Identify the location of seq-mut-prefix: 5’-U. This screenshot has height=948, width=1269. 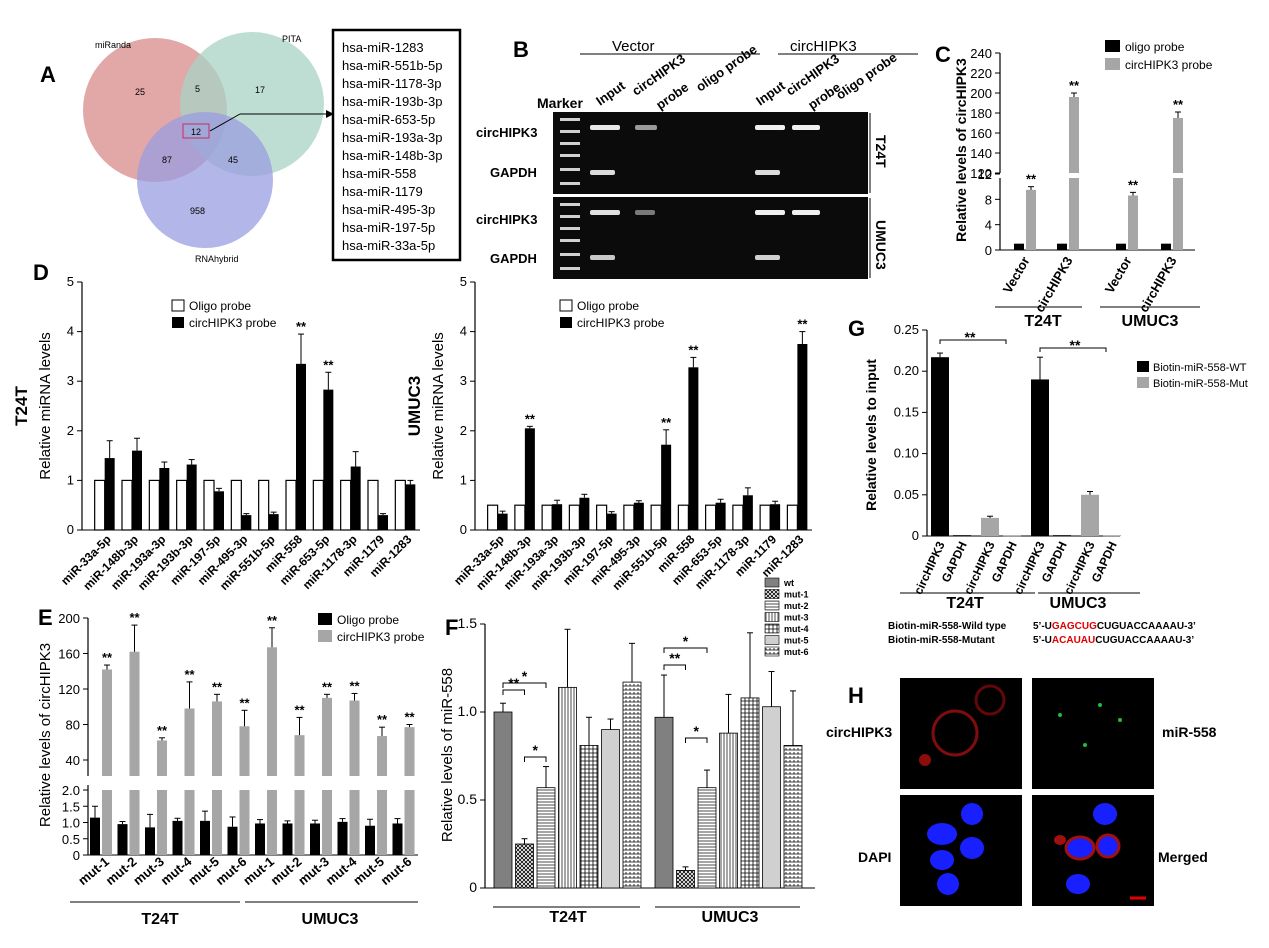
(1042, 640).